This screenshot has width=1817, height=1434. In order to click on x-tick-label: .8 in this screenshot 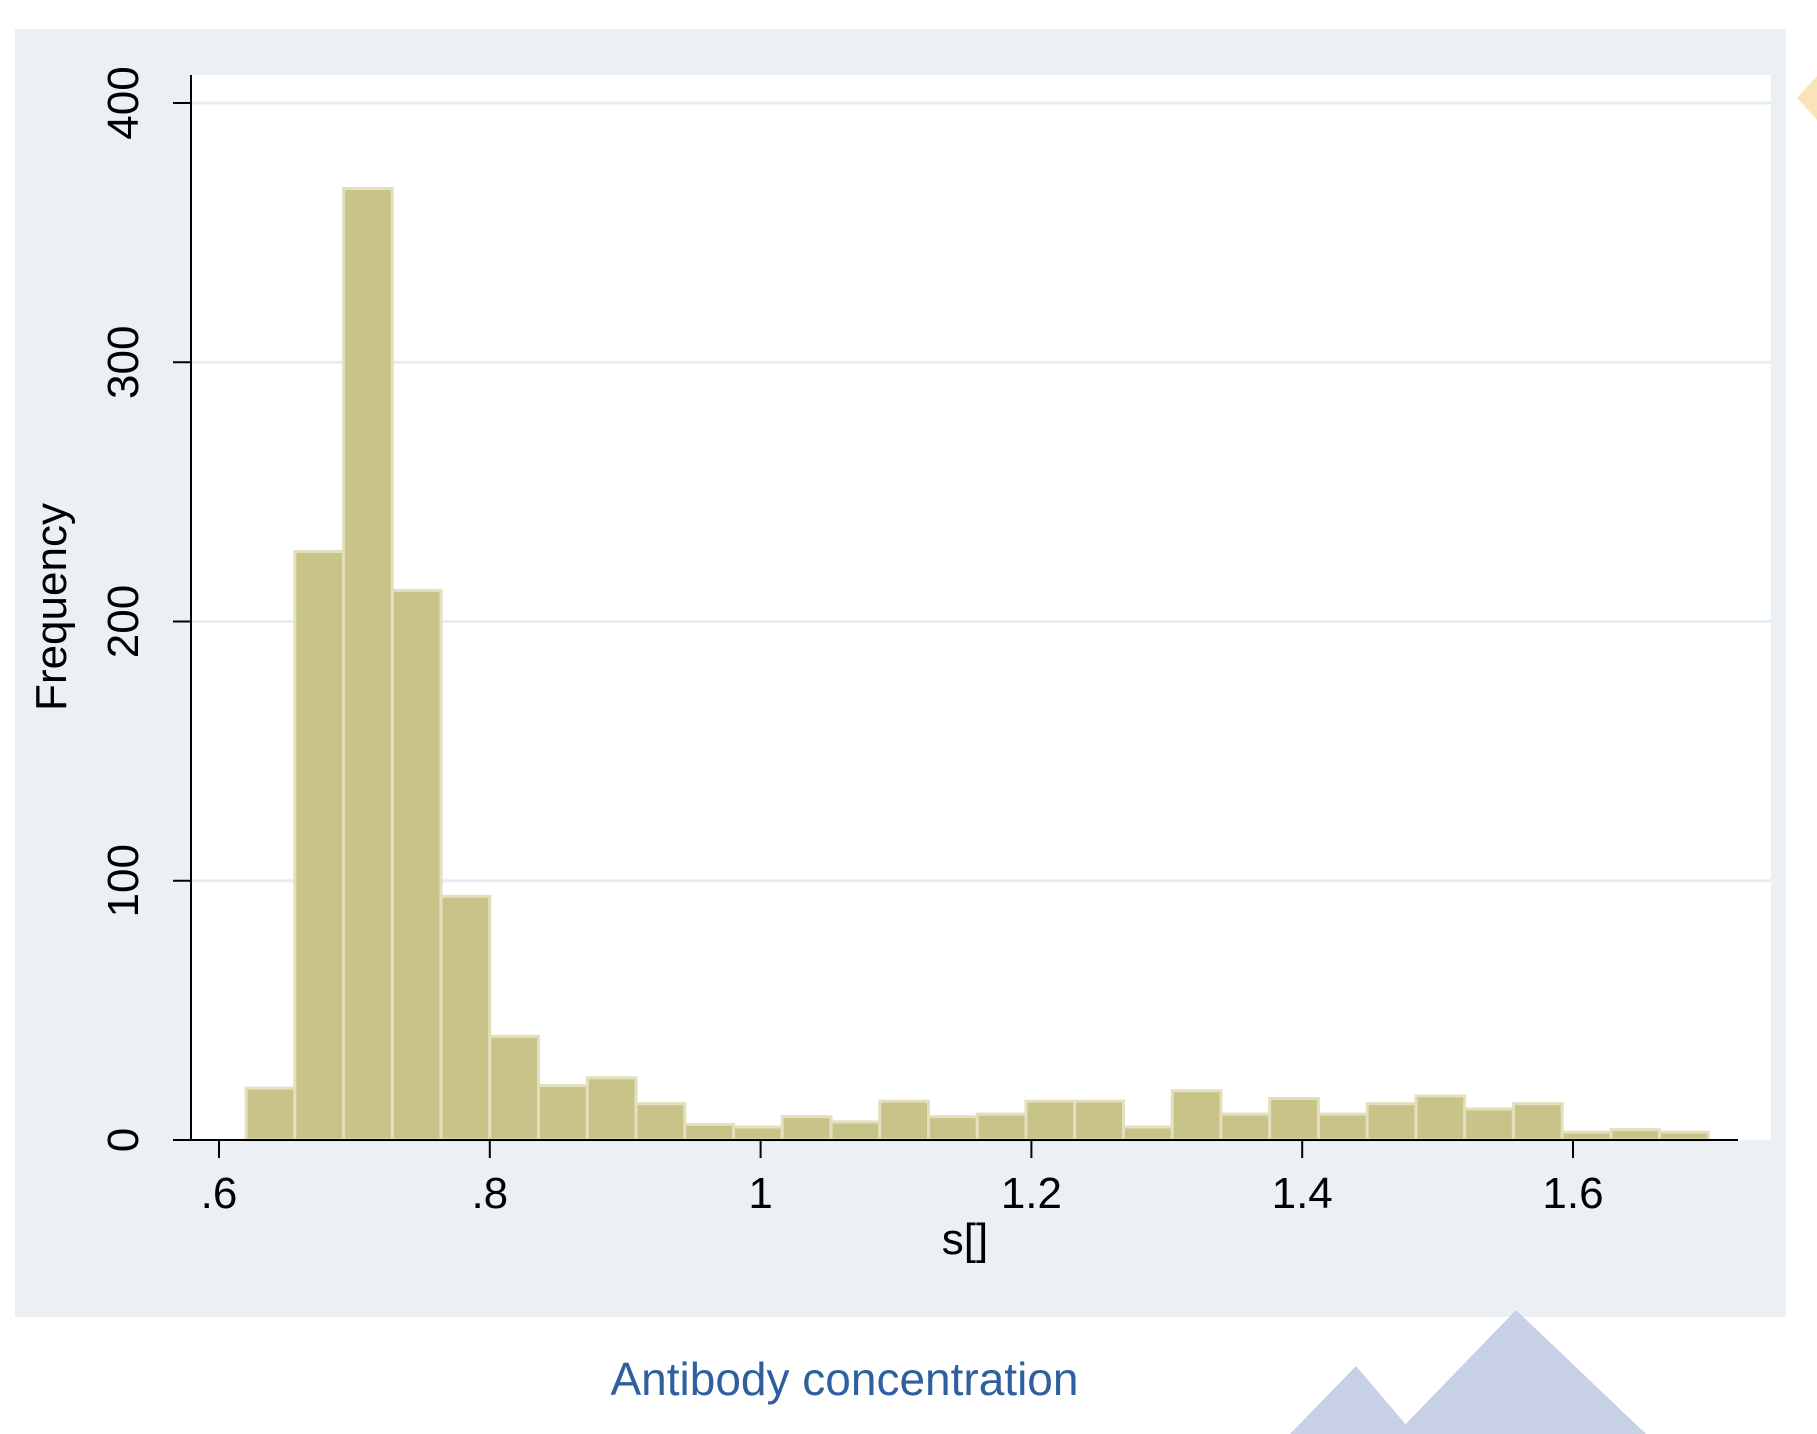, I will do `click(489, 1193)`.